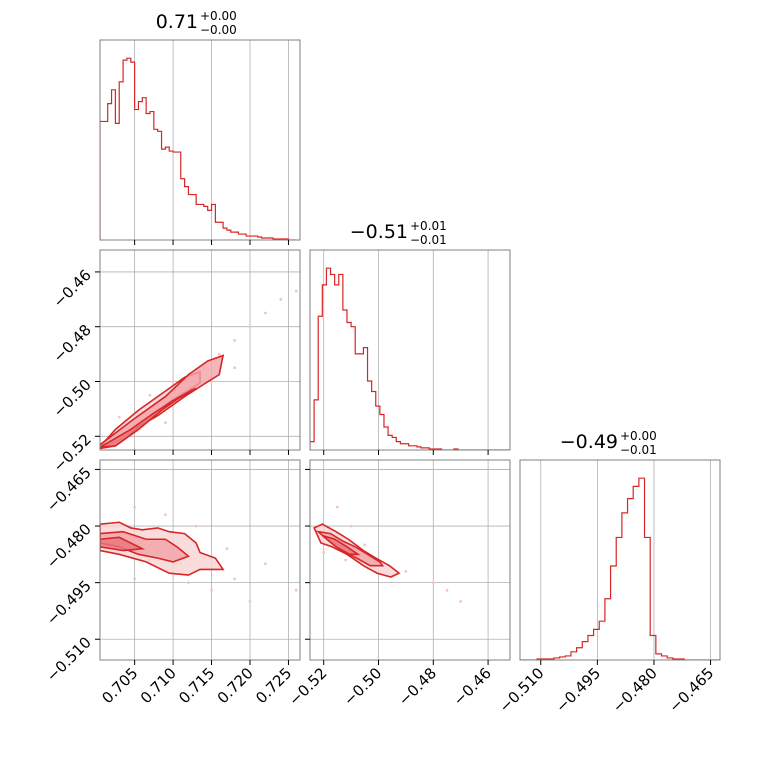  What do you see at coordinates (69, 603) in the screenshot?
I see `y-tick-label: −0.495` at bounding box center [69, 603].